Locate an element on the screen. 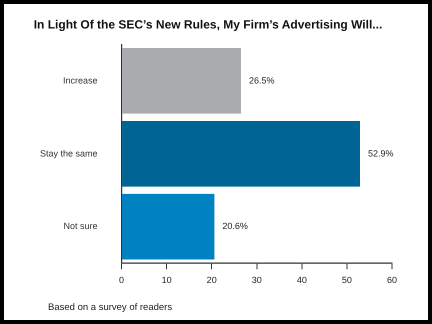  y-tick-label: Stay the same is located at coordinates (69, 153).